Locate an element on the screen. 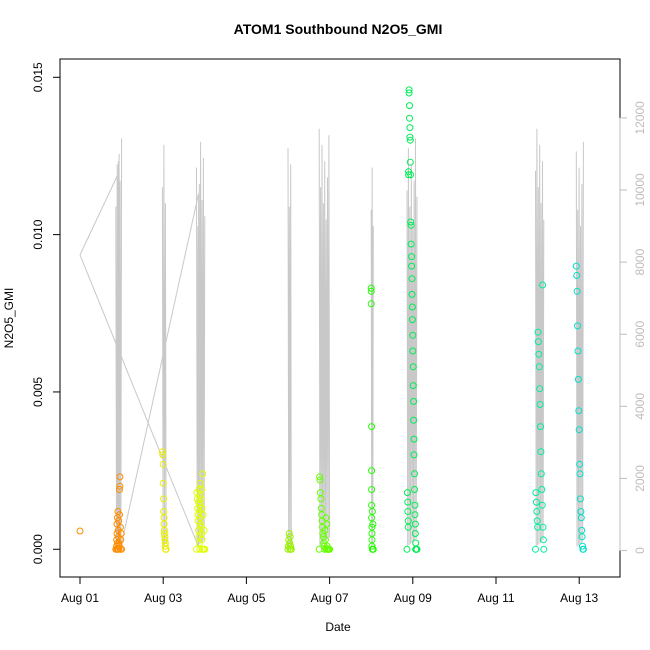  right-tick-label: 8000 is located at coordinates (640, 261).